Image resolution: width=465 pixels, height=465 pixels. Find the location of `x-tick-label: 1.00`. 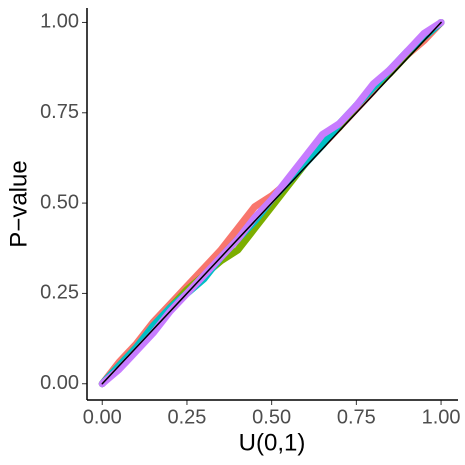

x-tick-label: 1.00 is located at coordinates (441, 417).